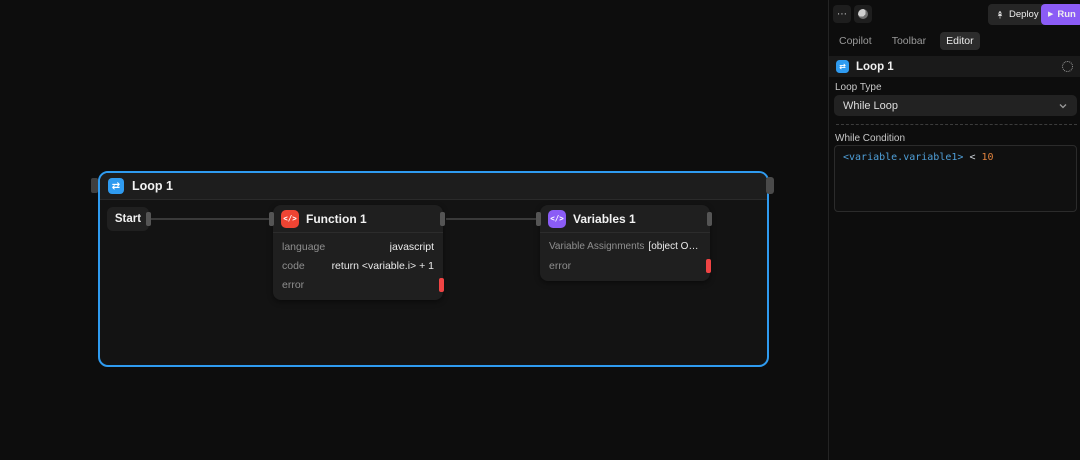 This screenshot has height=460, width=1080. I want to click on function-input-handle, so click(271, 219).